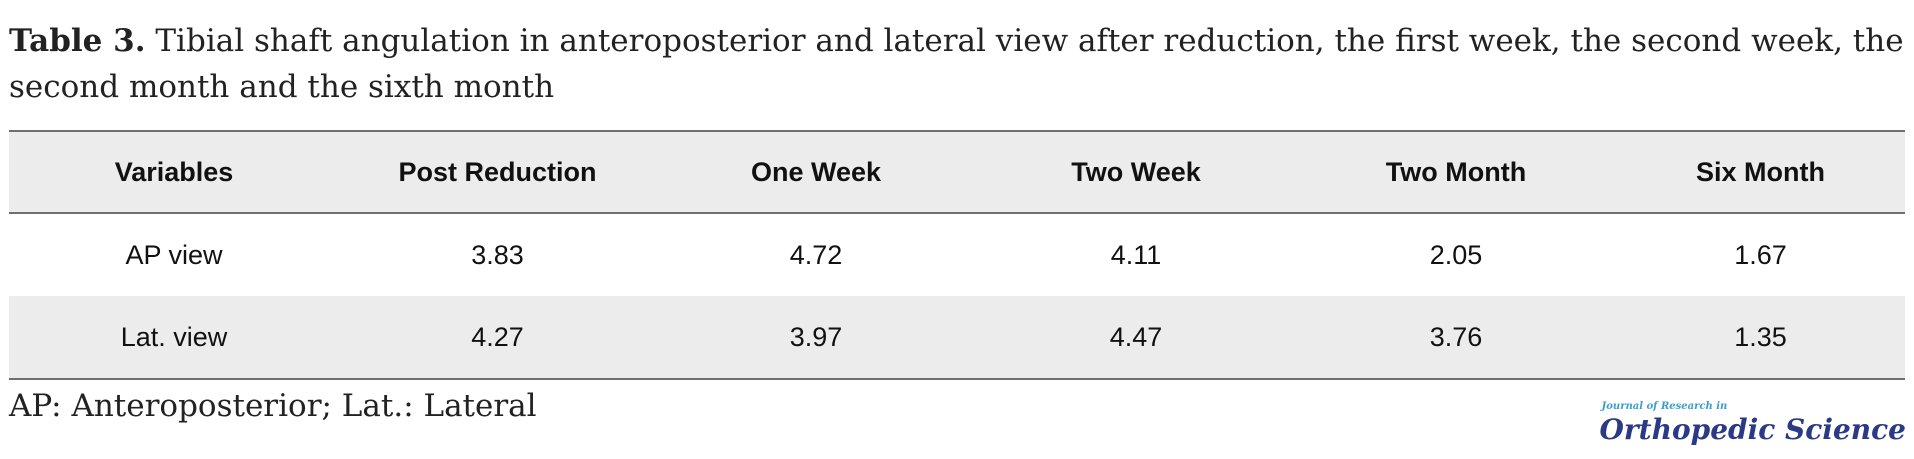 The image size is (1914, 459). I want to click on table-cell: 3.76, so click(1456, 336).